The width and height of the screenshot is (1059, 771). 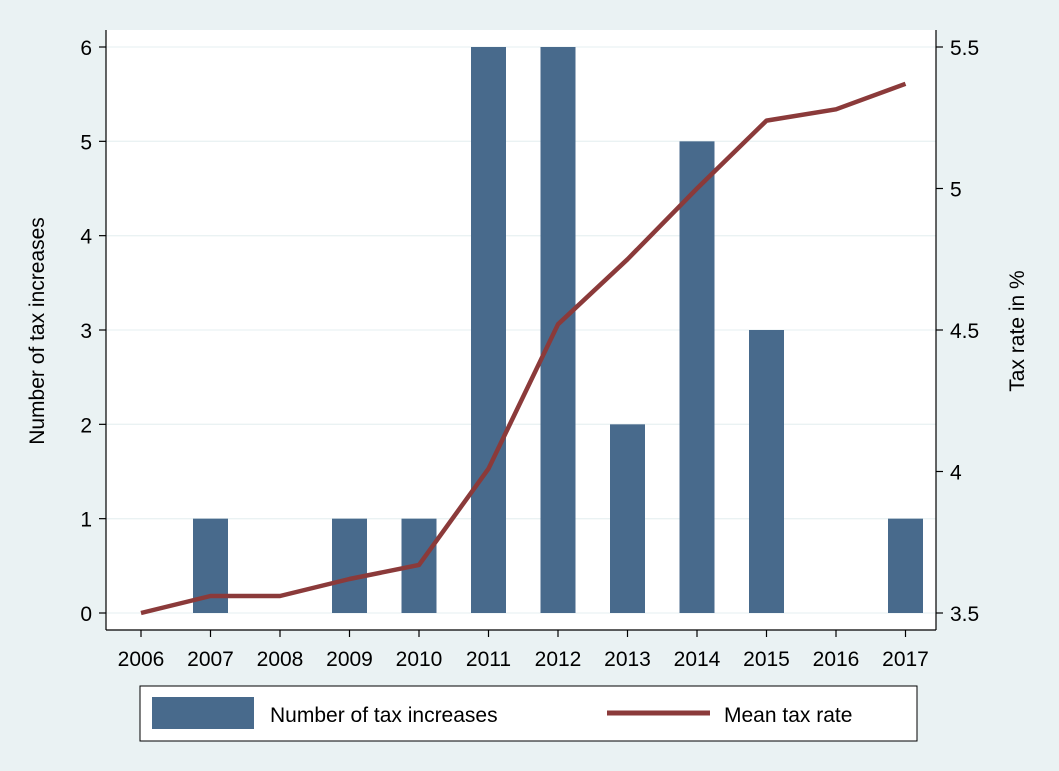 I want to click on x-tick-label: 2010, so click(x=419, y=659).